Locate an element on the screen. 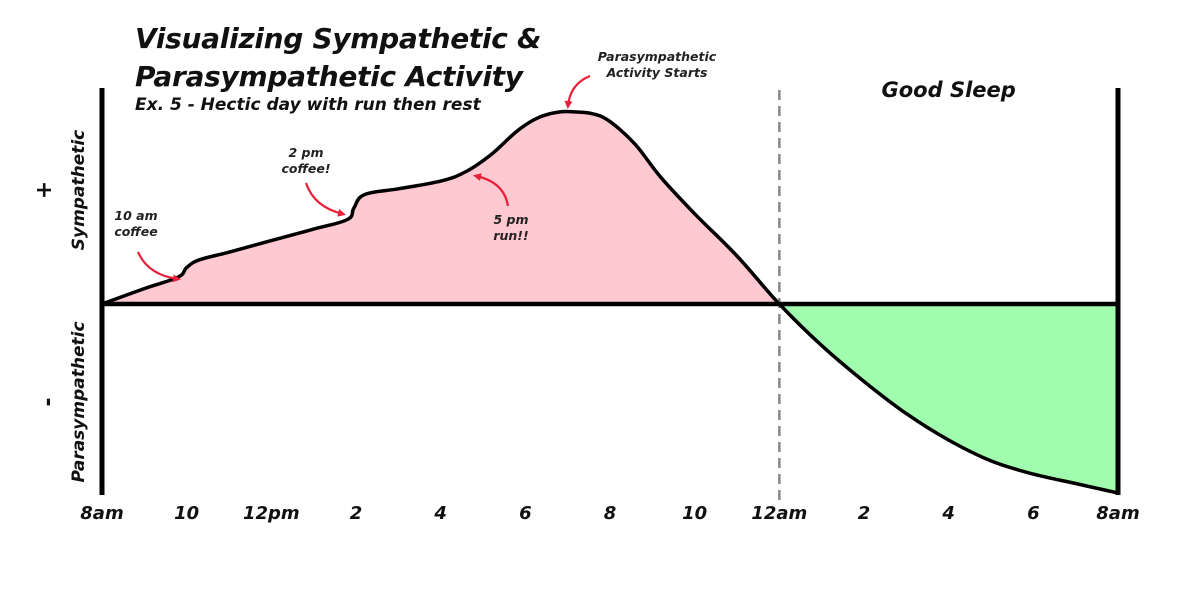  annotation-text-line: Parasympathetic is located at coordinates (657, 56).